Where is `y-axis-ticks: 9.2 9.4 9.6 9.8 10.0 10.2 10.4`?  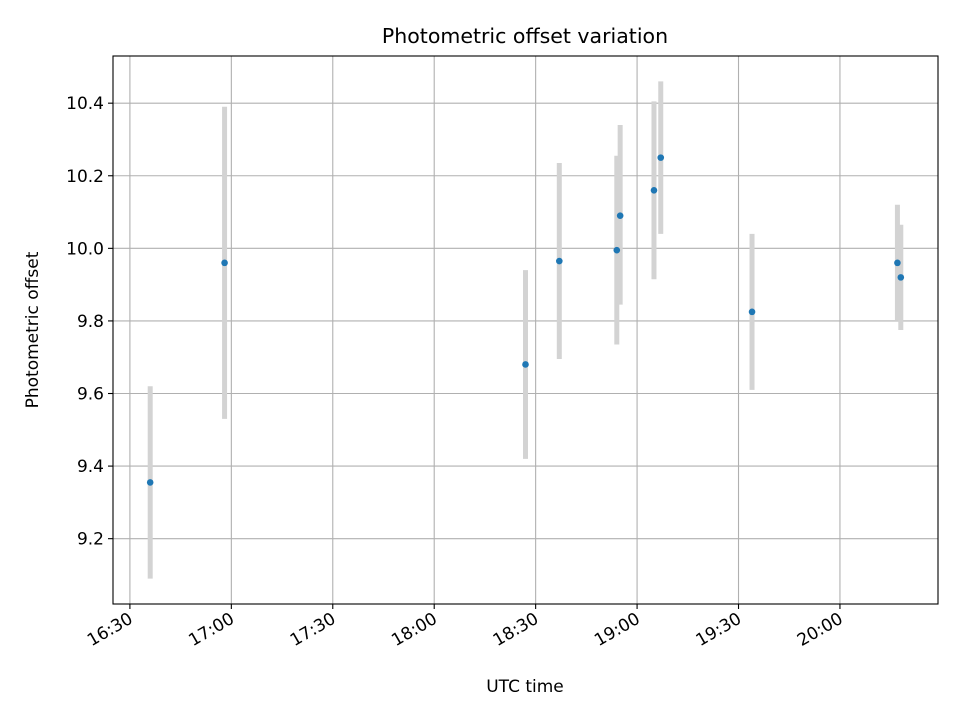 y-axis-ticks: 9.2 9.4 9.6 9.8 10.0 10.2 10.4 is located at coordinates (89, 322).